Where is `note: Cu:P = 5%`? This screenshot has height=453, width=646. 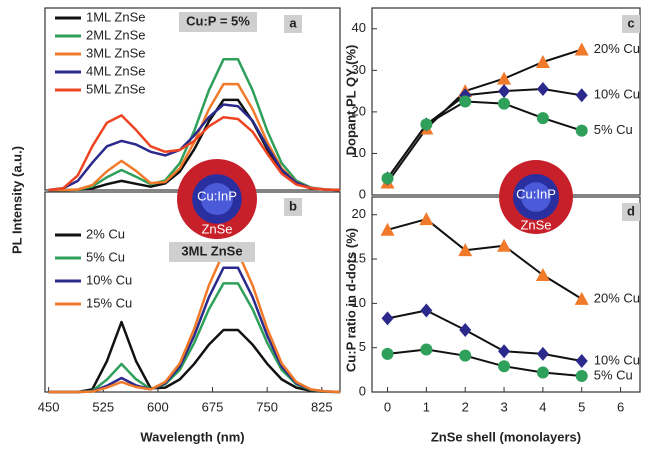 note: Cu:P = 5% is located at coordinates (218, 20).